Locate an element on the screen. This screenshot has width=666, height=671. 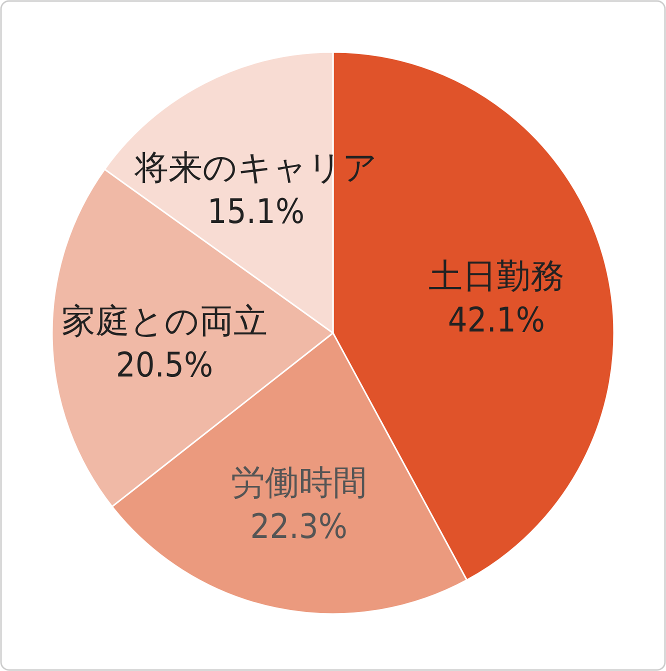
slice-label: 土日勤務 is located at coordinates (496, 276).